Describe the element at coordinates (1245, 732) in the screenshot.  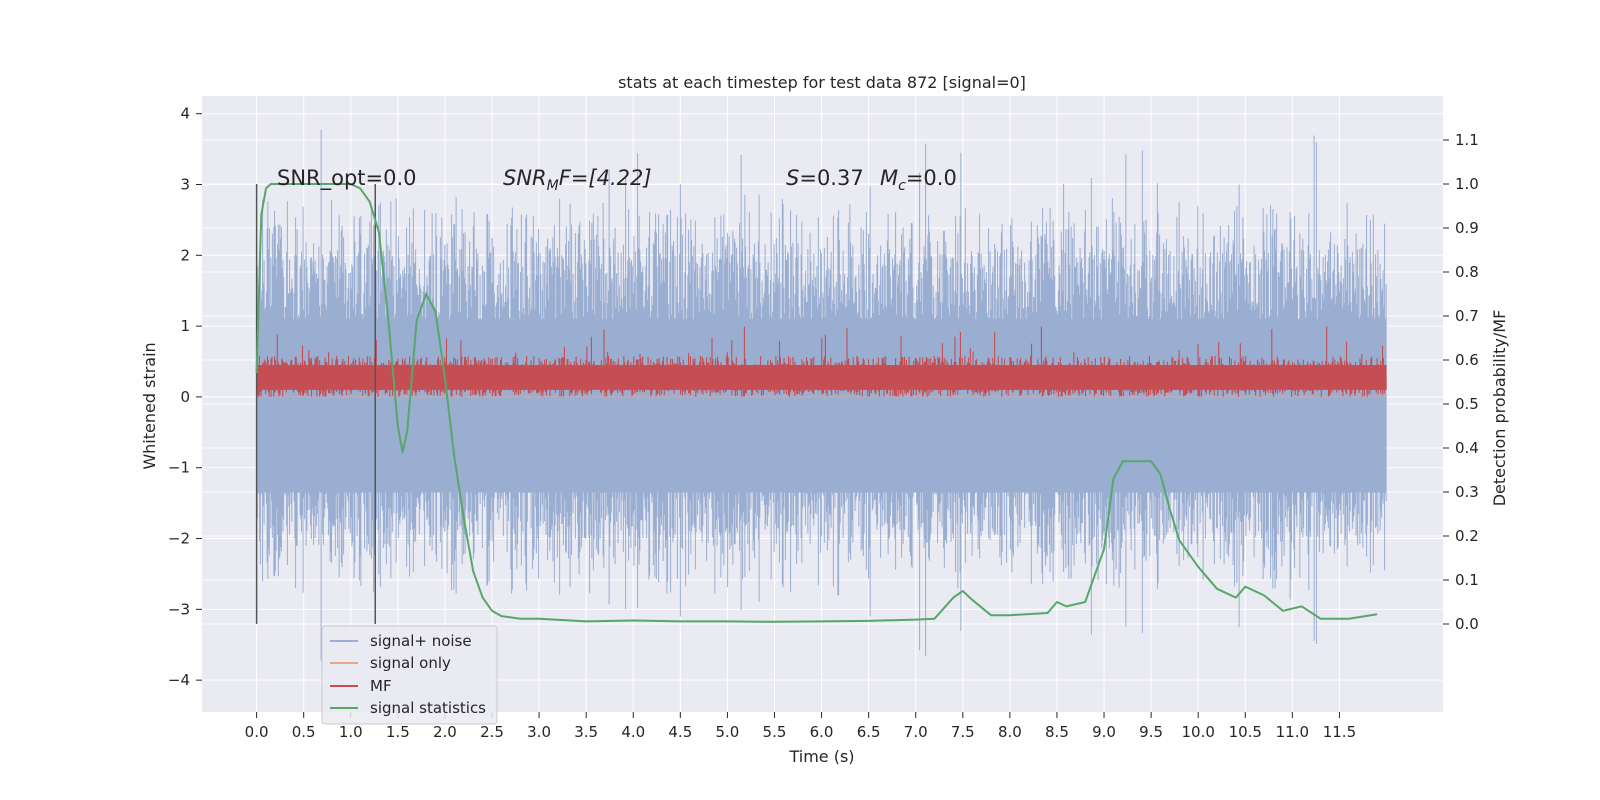
I see `x-tick-label: 10.5` at that location.